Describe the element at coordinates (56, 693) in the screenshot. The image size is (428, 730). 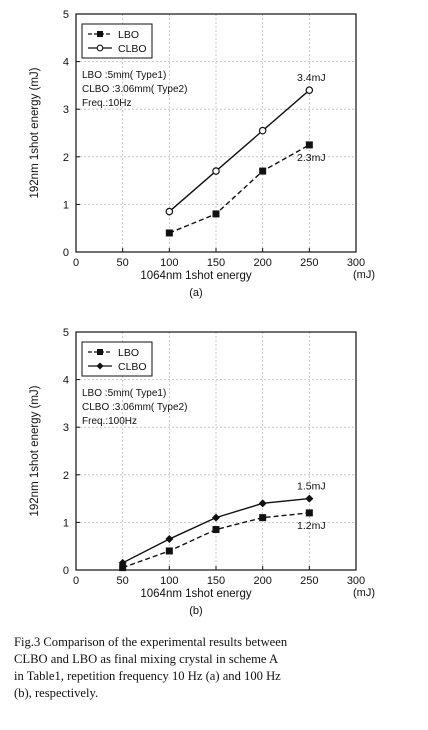
I see `caption-line: (b), respectively.` at that location.